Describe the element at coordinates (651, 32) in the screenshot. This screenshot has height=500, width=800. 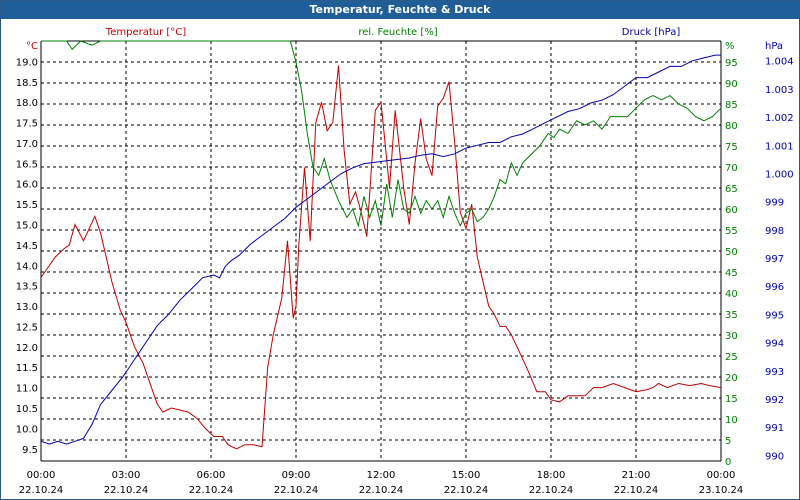
I see `pressure-axis-label: Druck [hPa]` at that location.